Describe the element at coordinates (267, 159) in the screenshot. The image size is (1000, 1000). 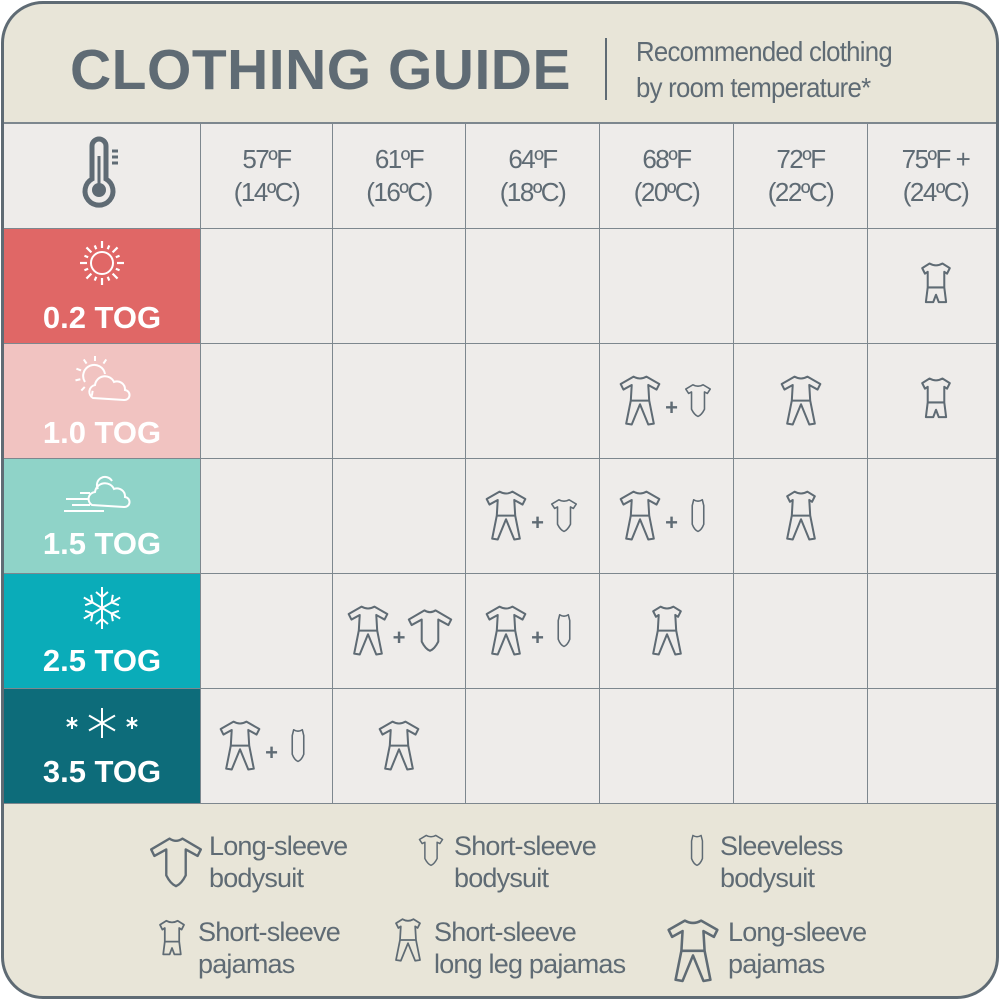
I see `temp-fahrenheit: 57ºF` at that location.